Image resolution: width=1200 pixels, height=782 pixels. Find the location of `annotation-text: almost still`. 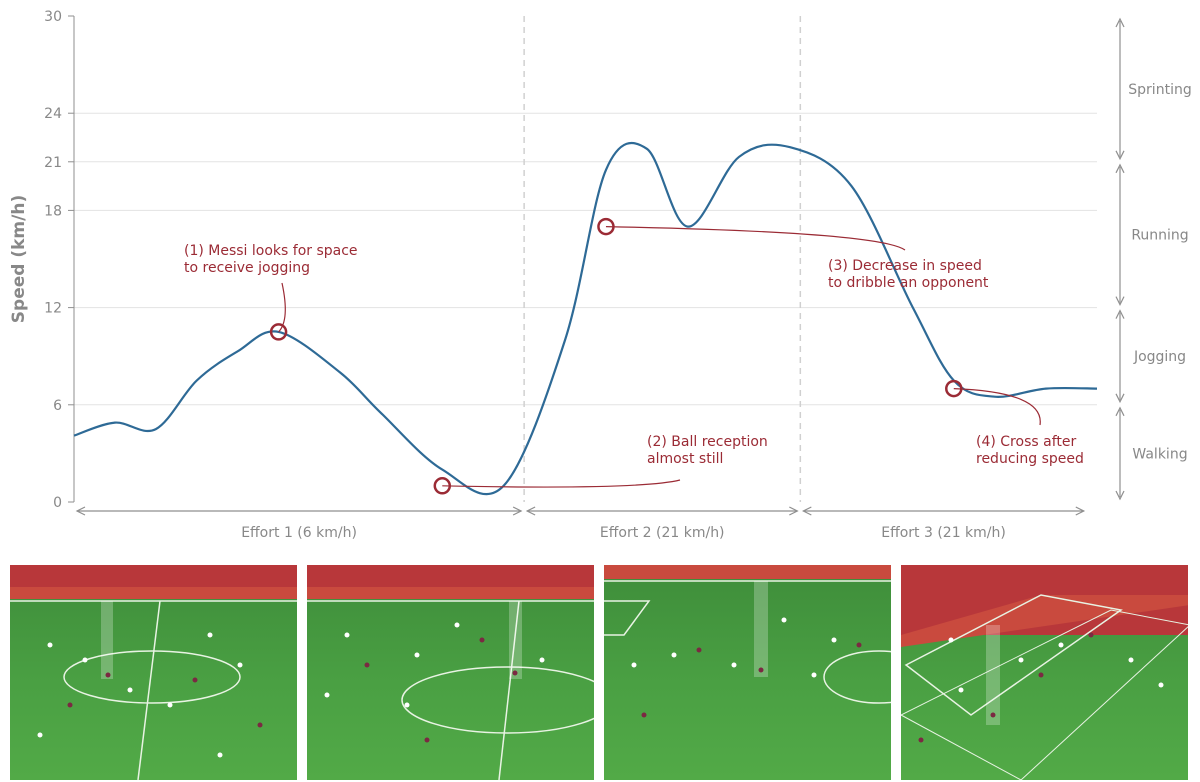

annotation-text: almost still is located at coordinates (685, 459).